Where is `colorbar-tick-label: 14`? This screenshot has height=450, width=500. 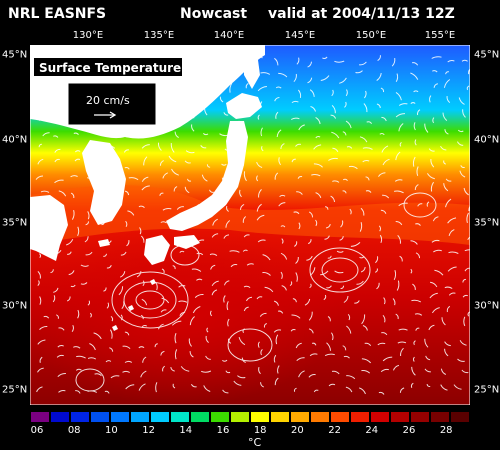
colorbar-tick-label: 14 is located at coordinates (186, 430).